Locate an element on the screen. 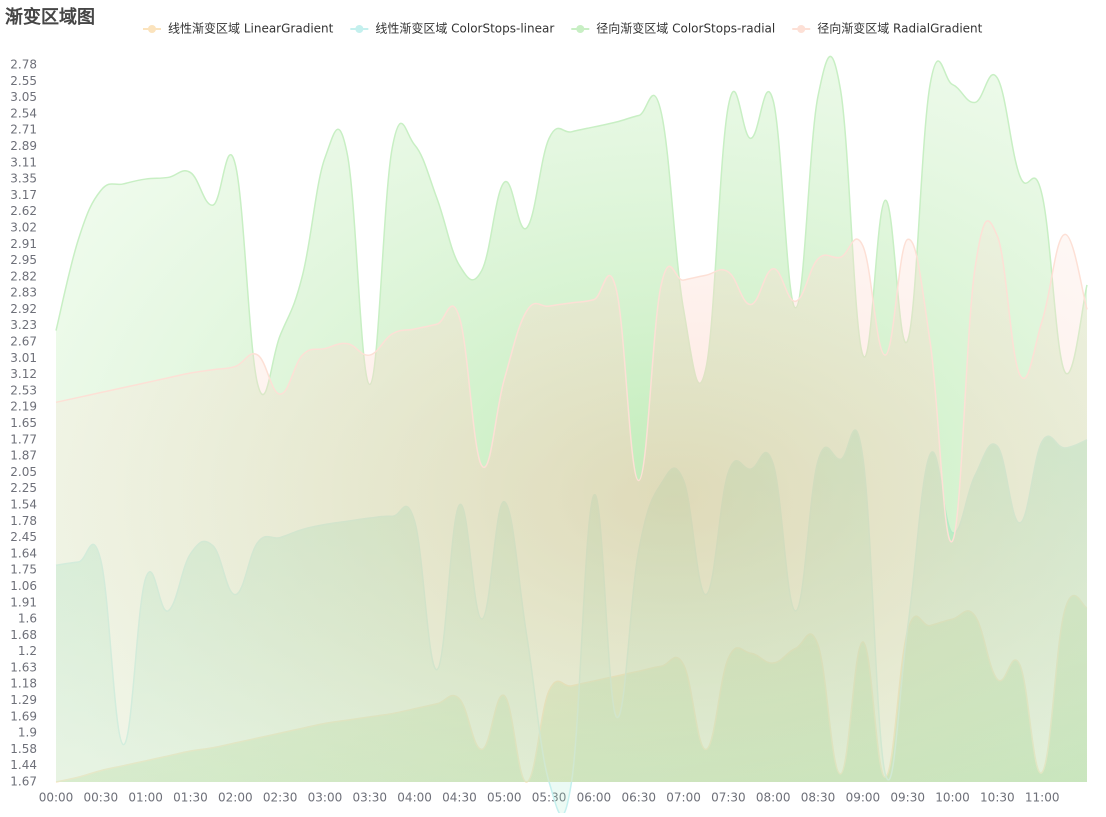  y-tick-label: 1.68 is located at coordinates (23, 635).